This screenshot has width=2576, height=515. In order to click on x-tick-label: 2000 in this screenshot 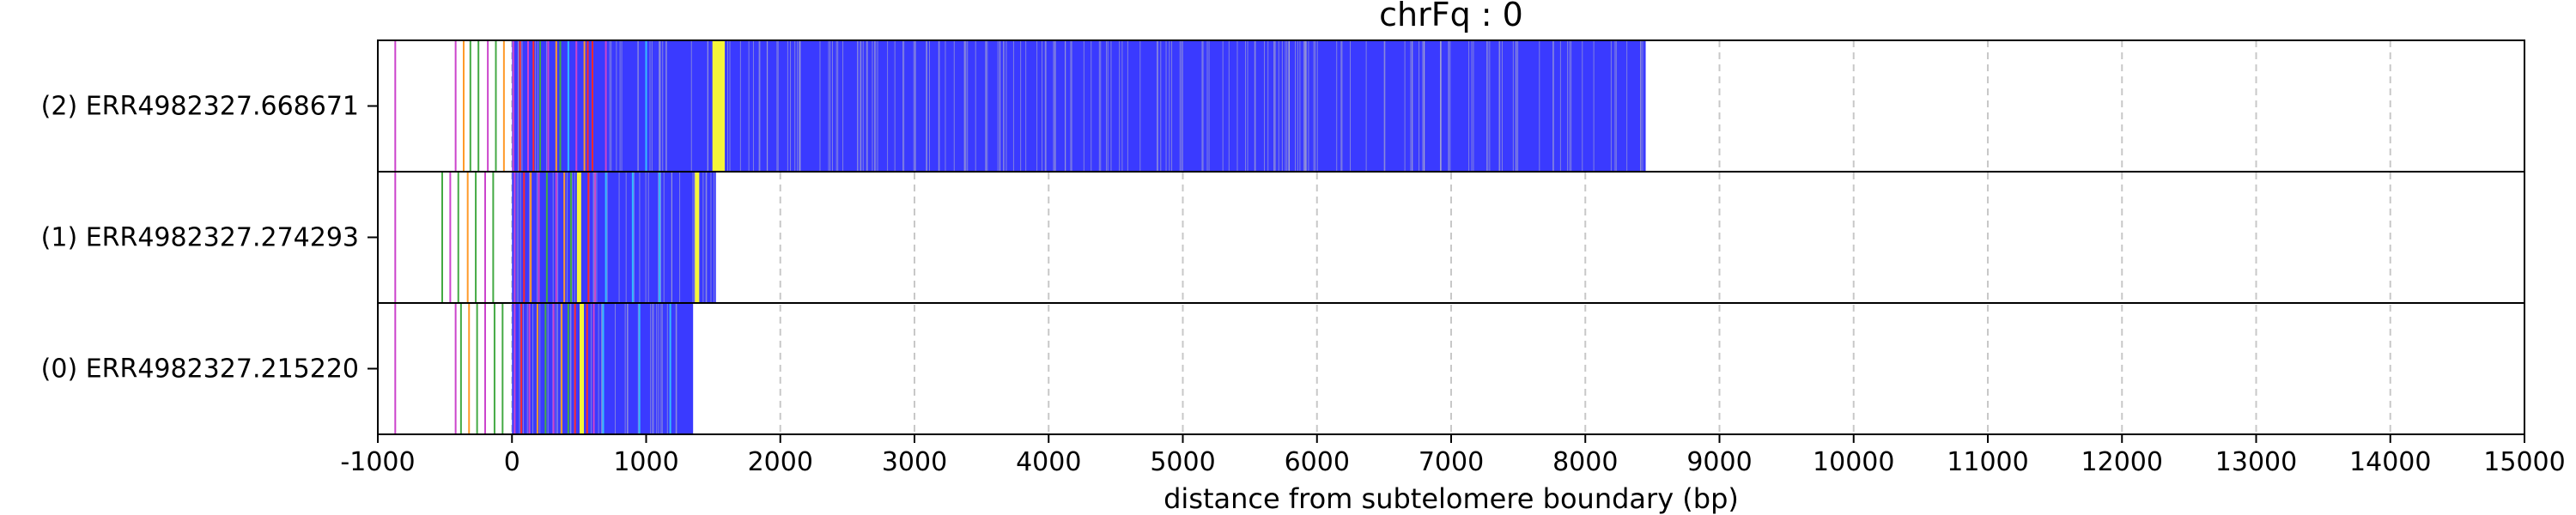, I will do `click(781, 462)`.